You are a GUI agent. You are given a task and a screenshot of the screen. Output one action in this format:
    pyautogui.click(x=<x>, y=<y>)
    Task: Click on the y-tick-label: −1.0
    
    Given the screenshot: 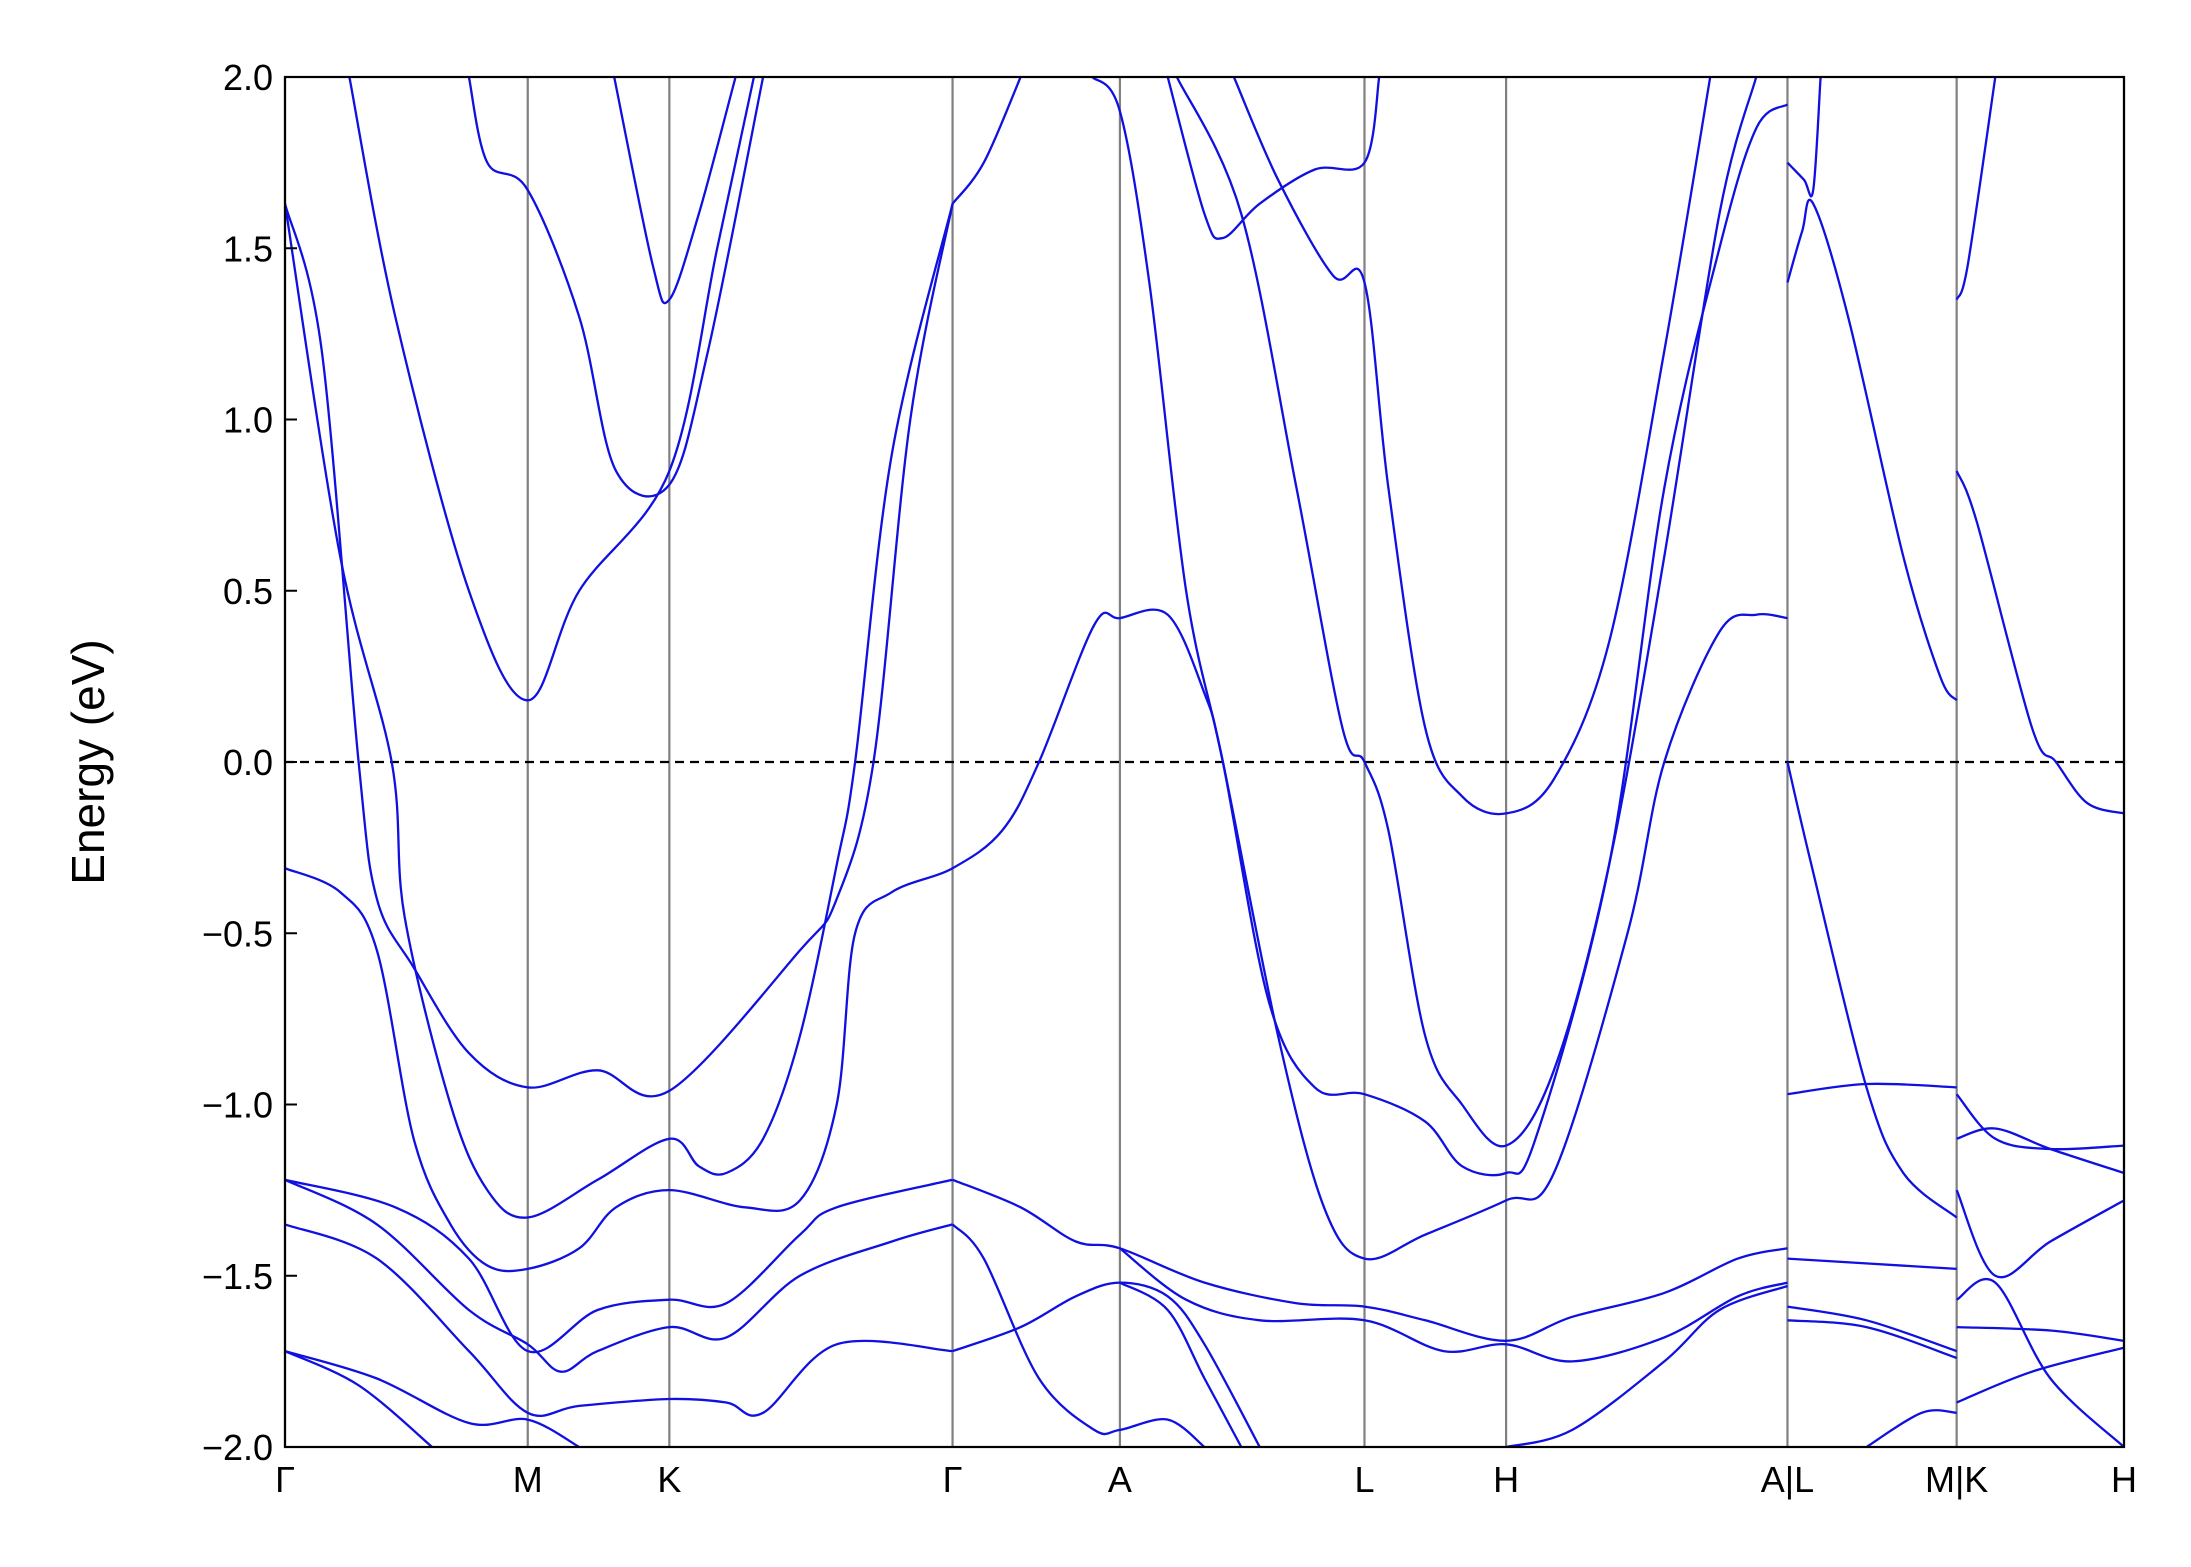 What is the action you would take?
    pyautogui.click(x=237, y=1105)
    